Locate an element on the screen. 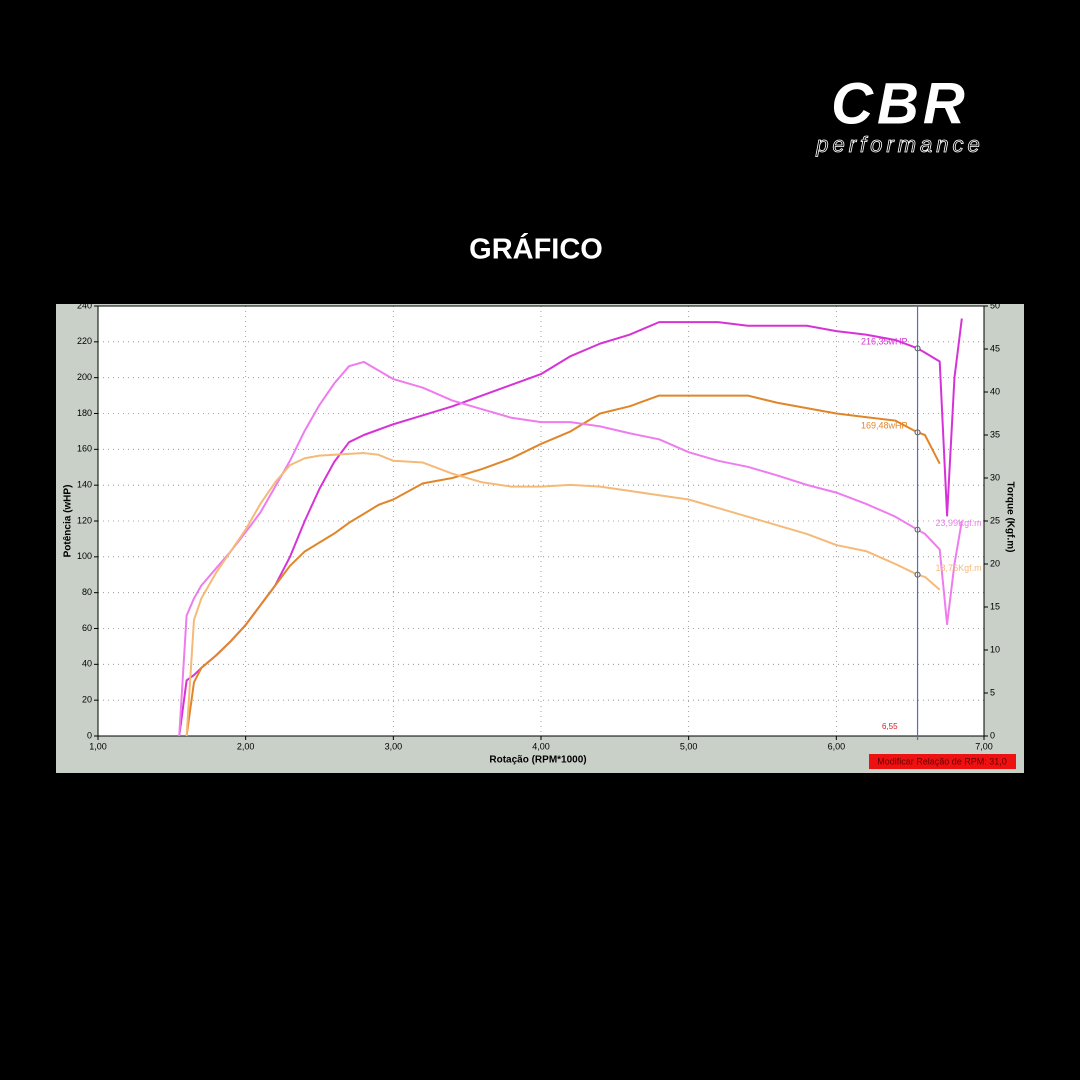 The image size is (1080, 1080). y-tick-label: 20 is located at coordinates (87, 700).